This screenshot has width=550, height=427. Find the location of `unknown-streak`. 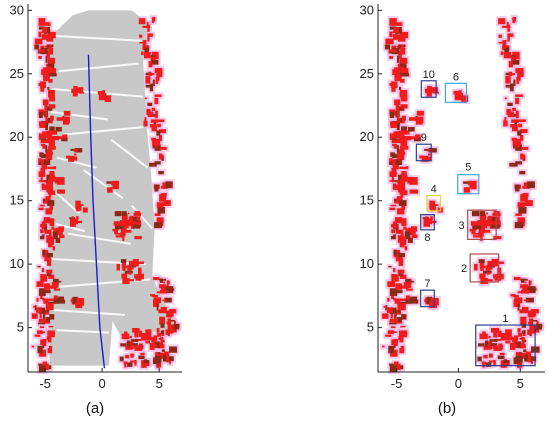

unknown-streak is located at coordinates (79, 115).